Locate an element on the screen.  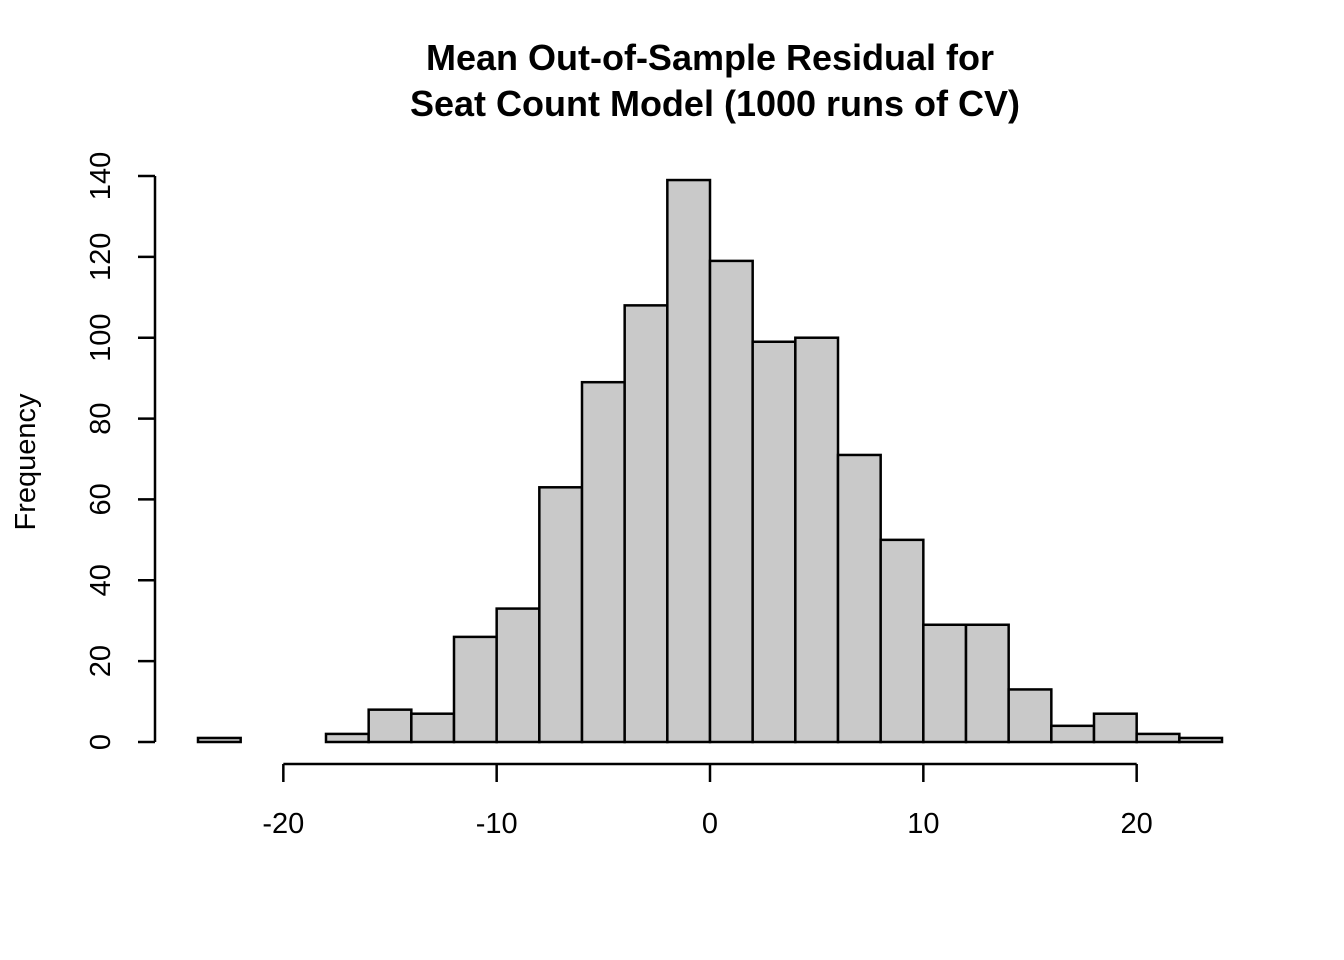
chart-title-line1: Mean Out-of-Sample Residual for is located at coordinates (710, 57).